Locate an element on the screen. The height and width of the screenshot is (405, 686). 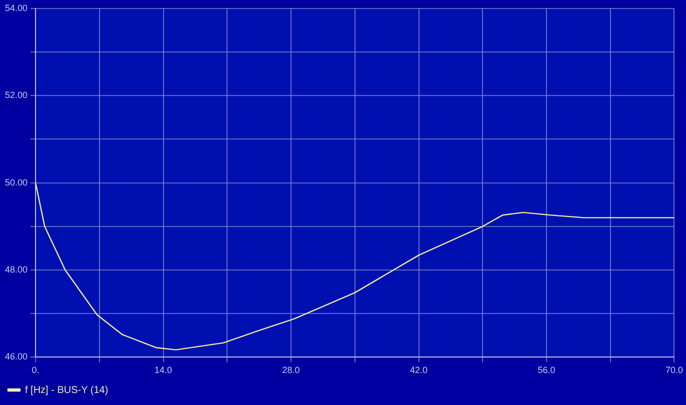
x-tick-label: 14.0 is located at coordinates (163, 370).